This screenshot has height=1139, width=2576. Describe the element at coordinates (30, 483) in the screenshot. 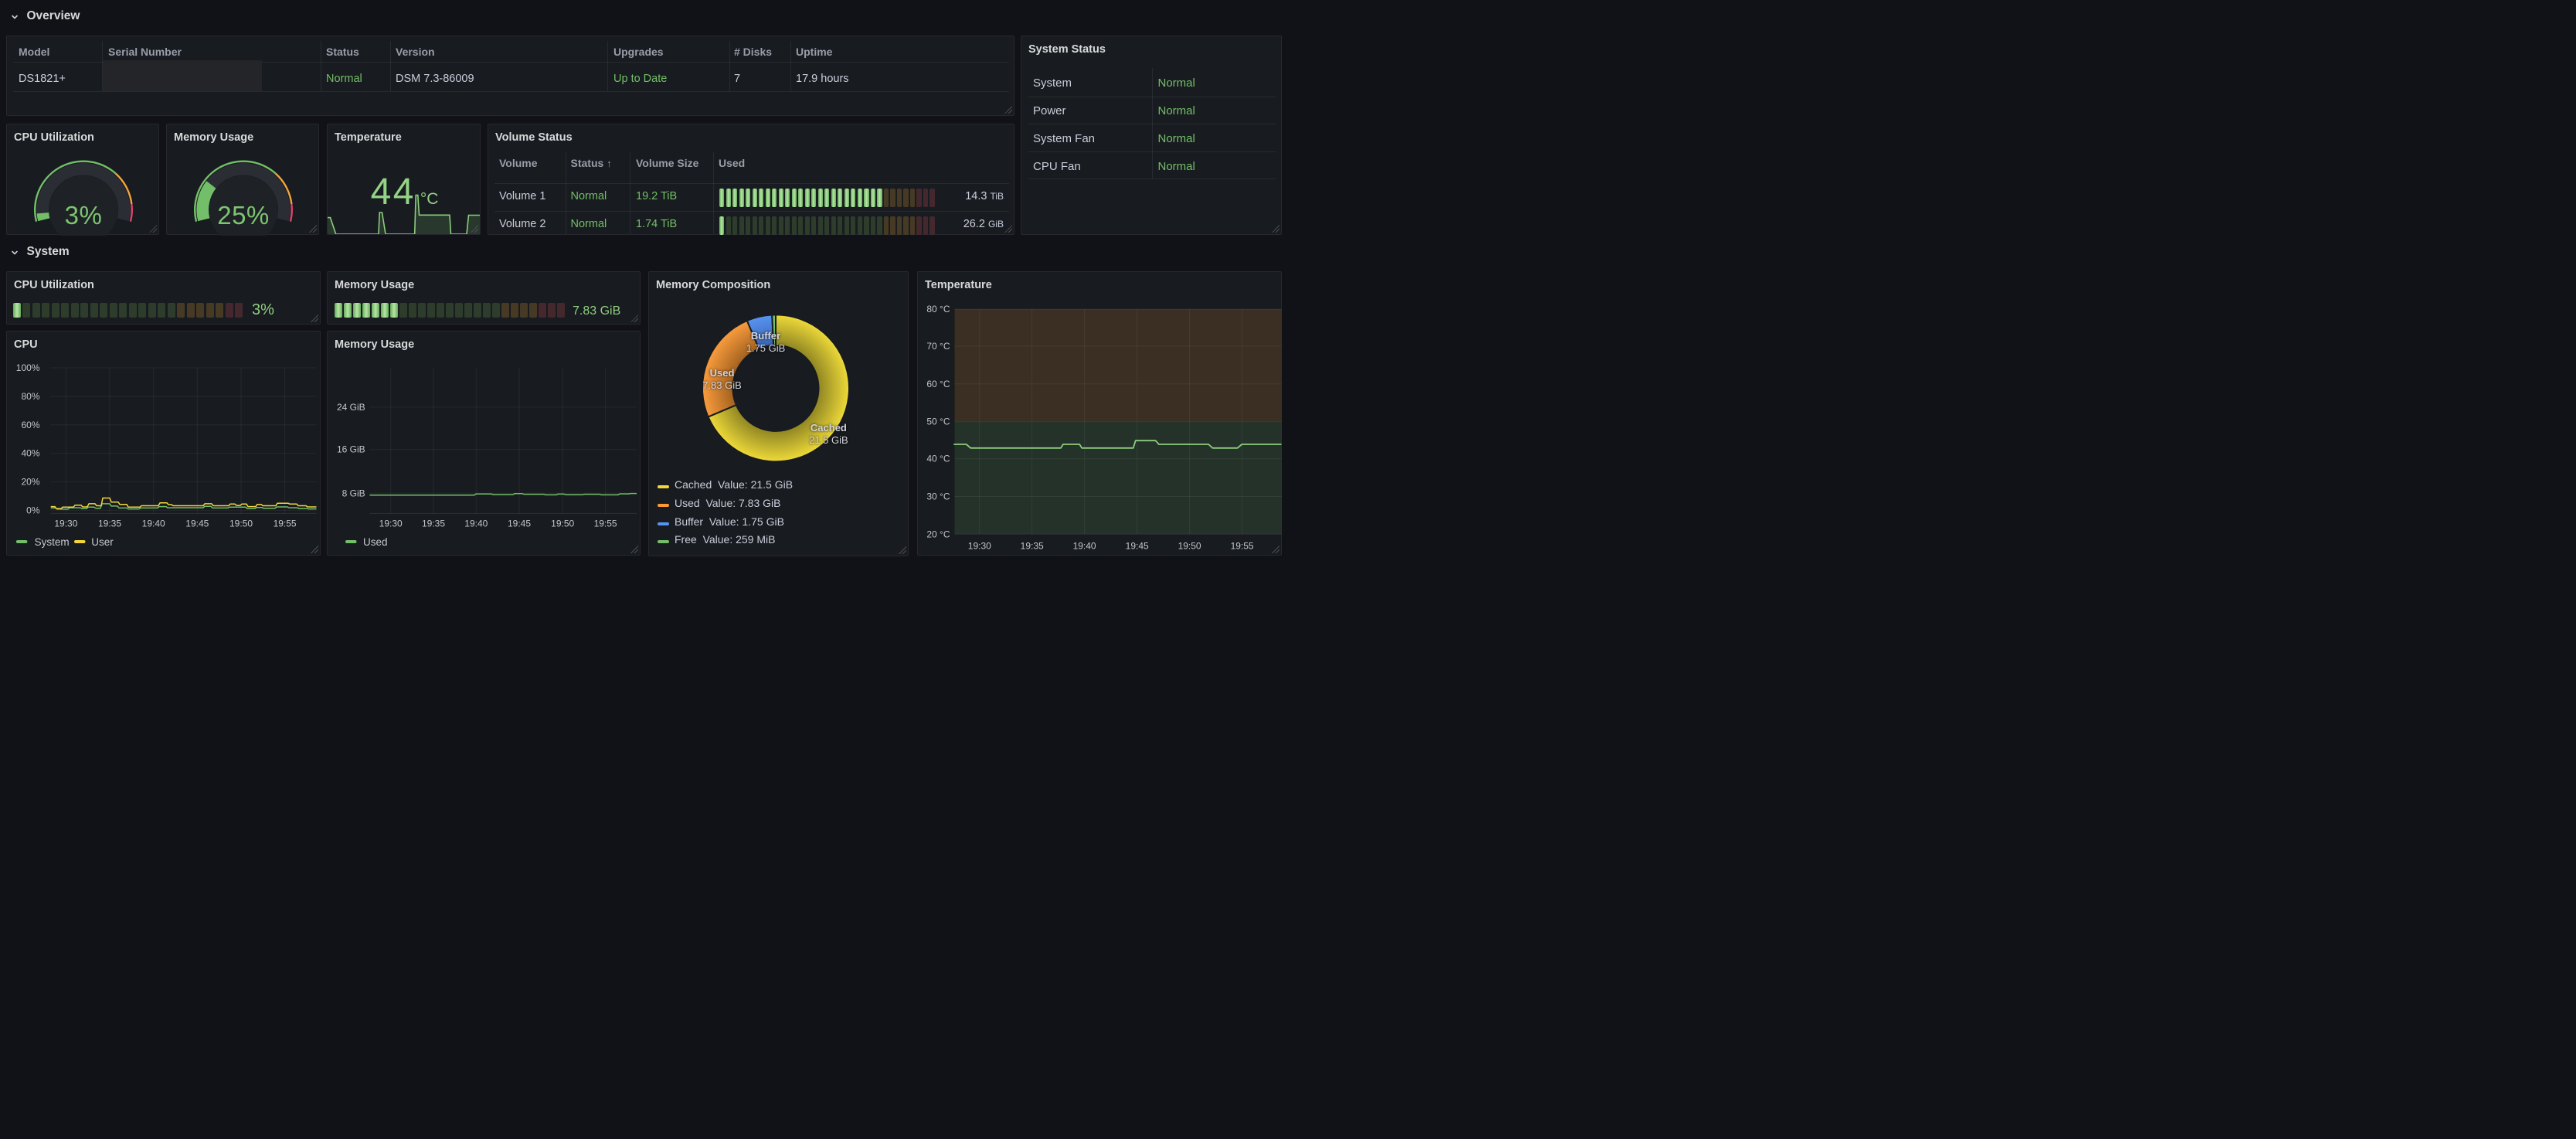

I see `svg-text: 20%` at that location.